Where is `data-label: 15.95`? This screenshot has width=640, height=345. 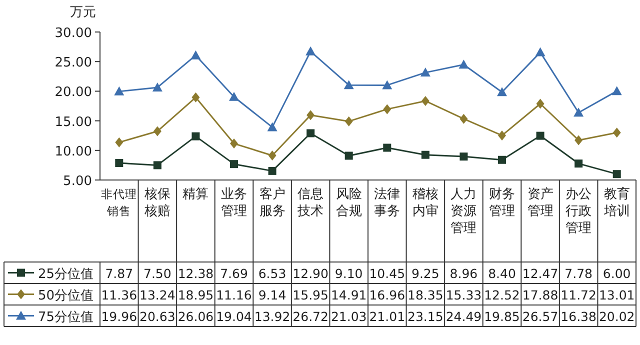
data-label: 15.95 is located at coordinates (310, 294).